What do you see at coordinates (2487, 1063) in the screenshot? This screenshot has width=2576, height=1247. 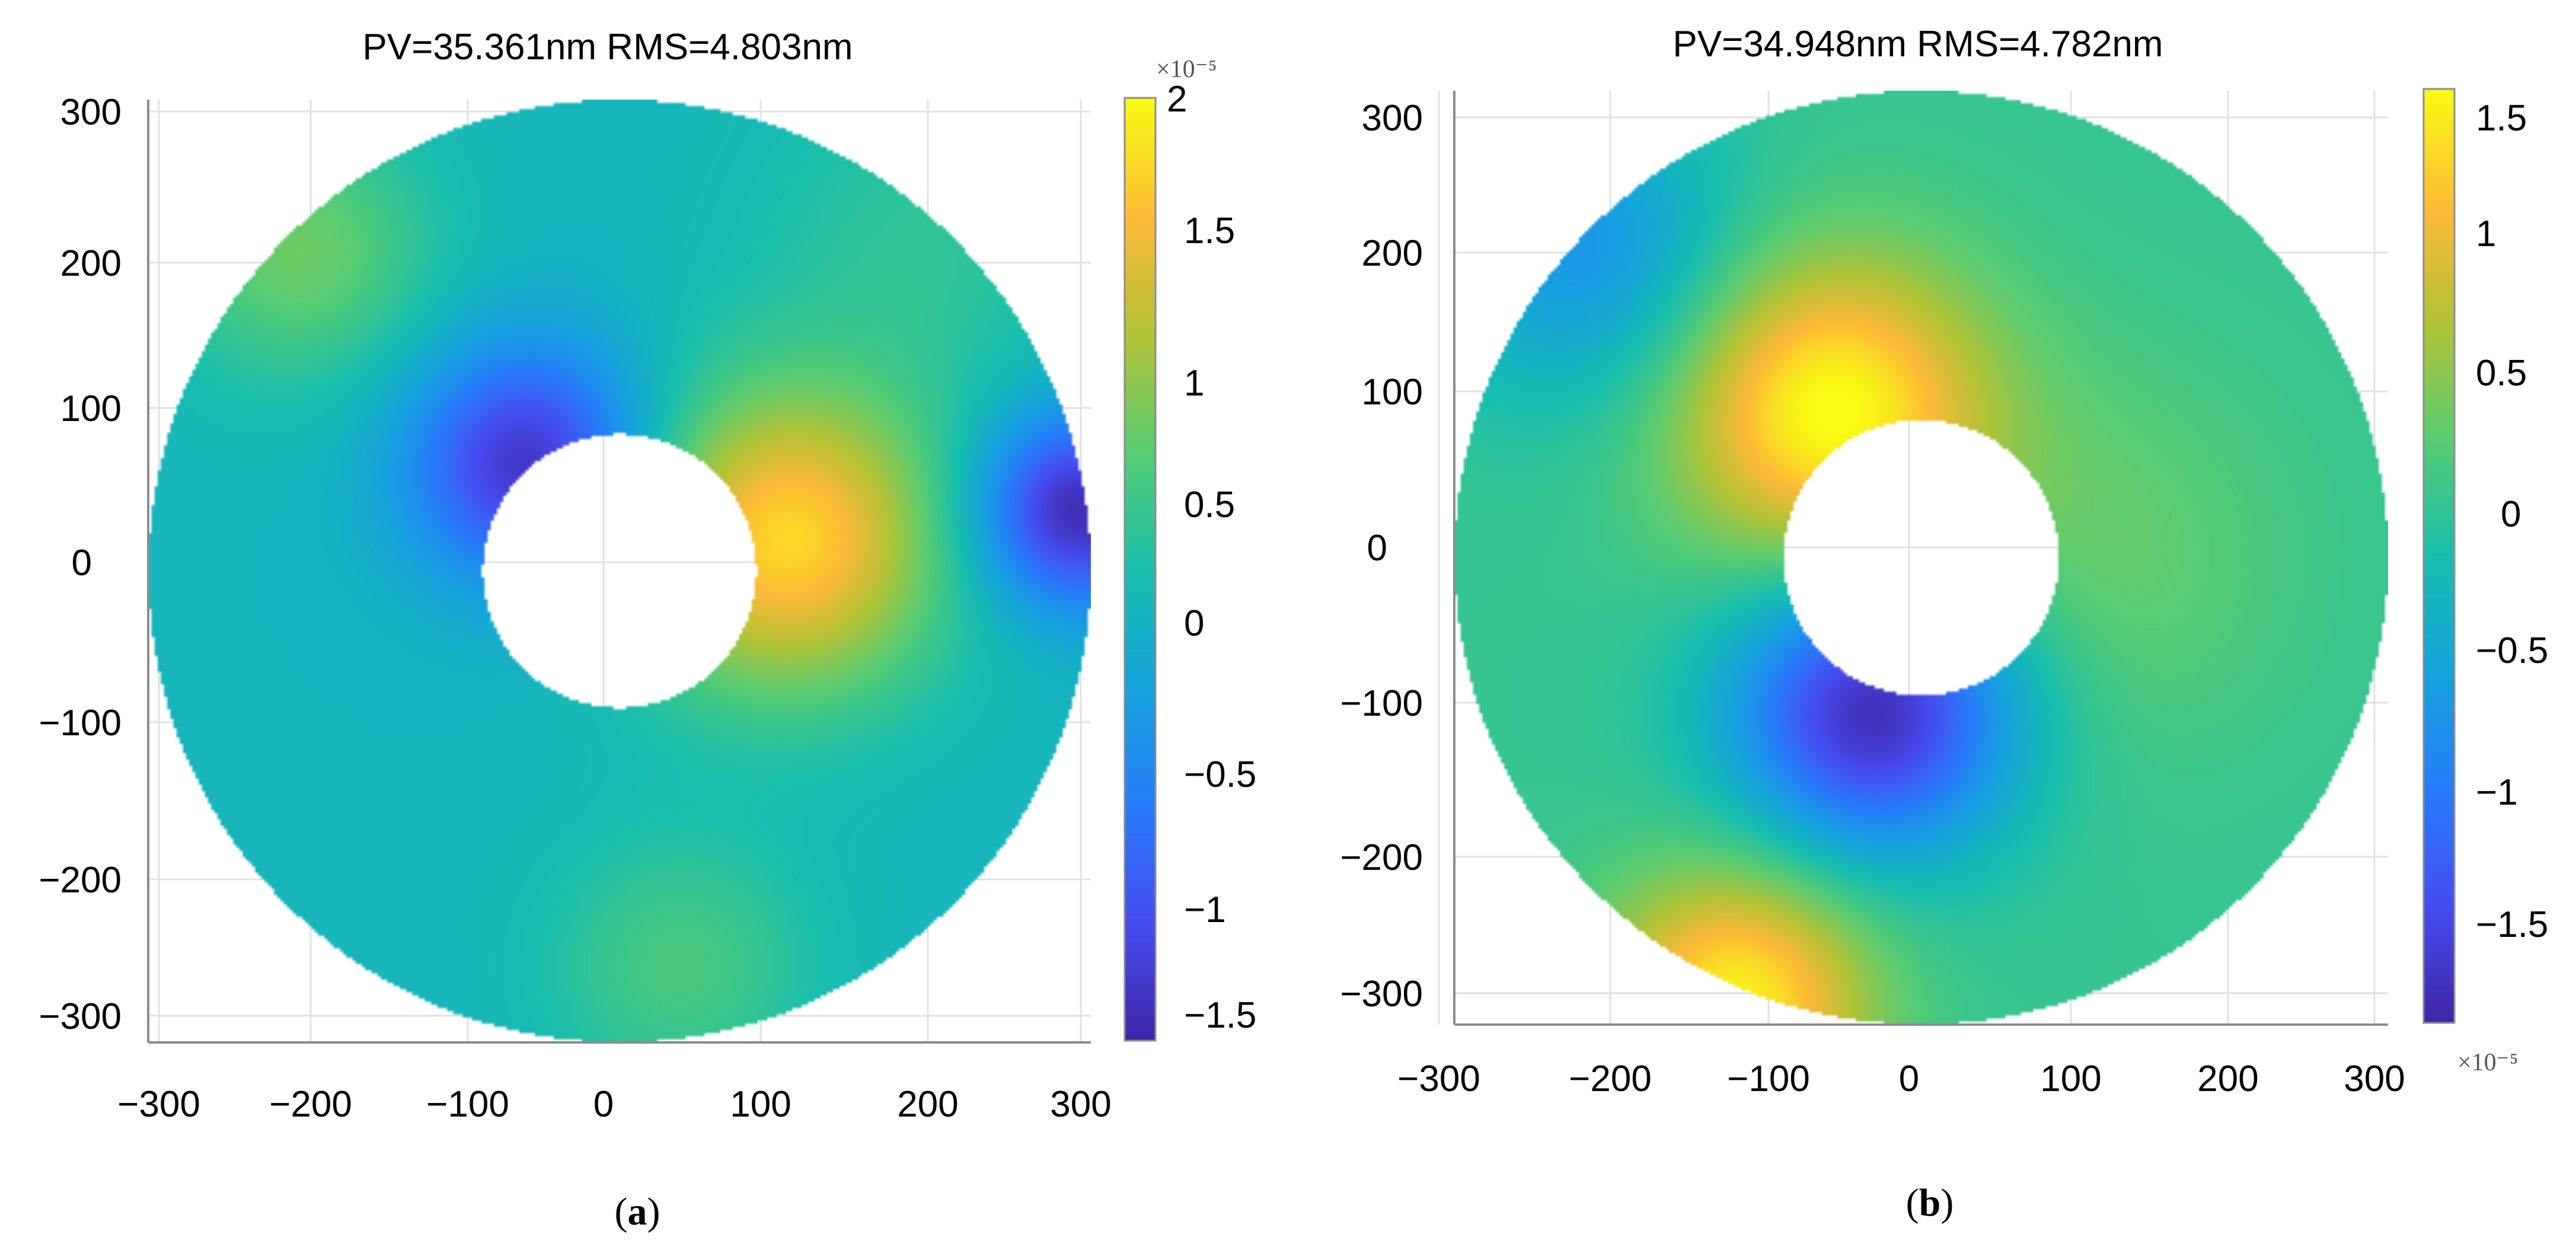 I see `panel-b-colorbar-exponent: ×10⁻⁵` at bounding box center [2487, 1063].